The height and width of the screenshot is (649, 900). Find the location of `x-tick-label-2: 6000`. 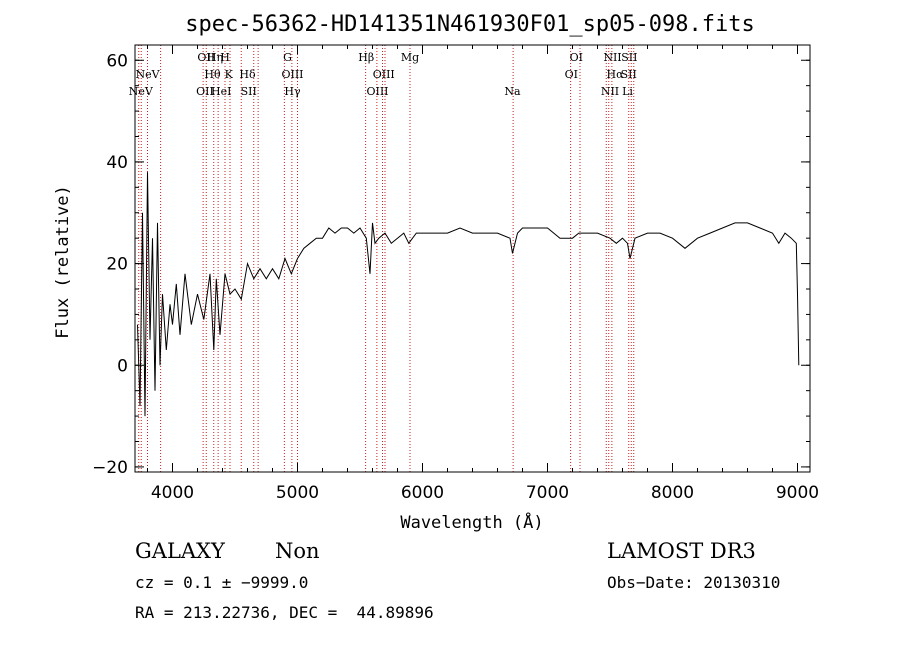

x-tick-label-2: 6000 is located at coordinates (422, 493).